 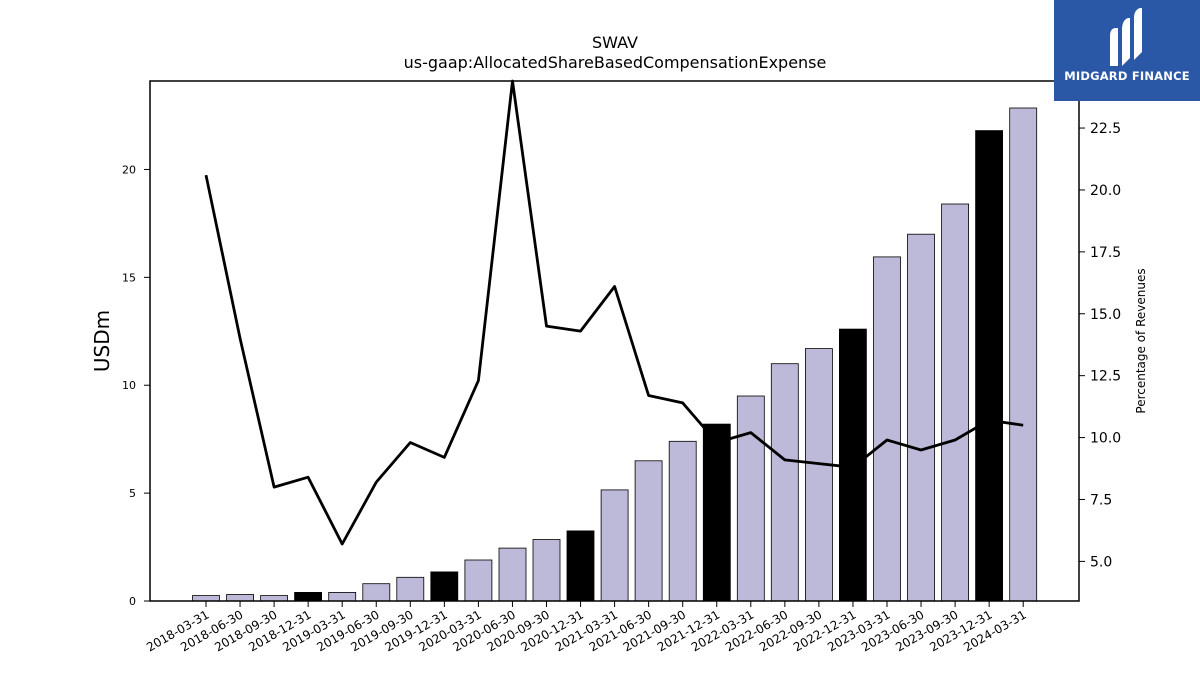 What do you see at coordinates (615, 42) in the screenshot?
I see `chart-title: SWAV` at bounding box center [615, 42].